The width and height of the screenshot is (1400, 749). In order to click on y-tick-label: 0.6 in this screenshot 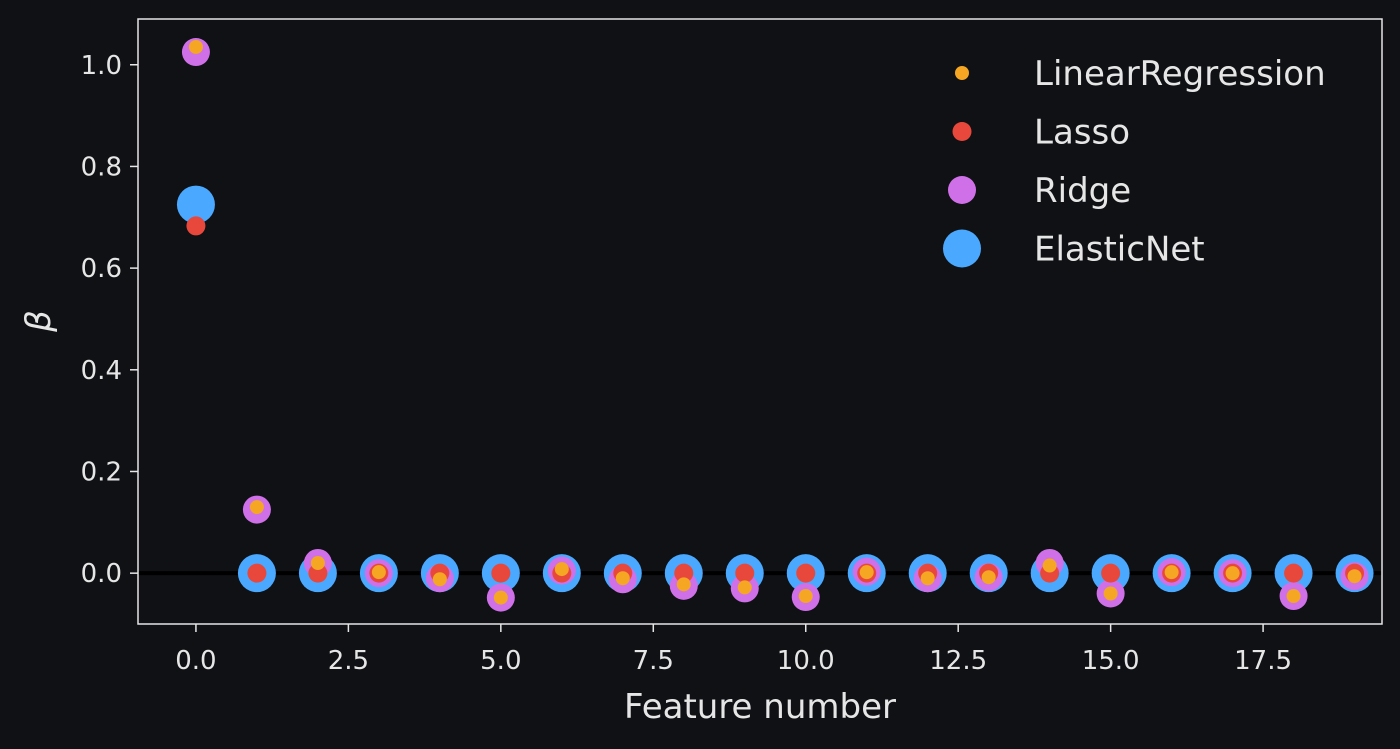, I will do `click(101, 269)`.